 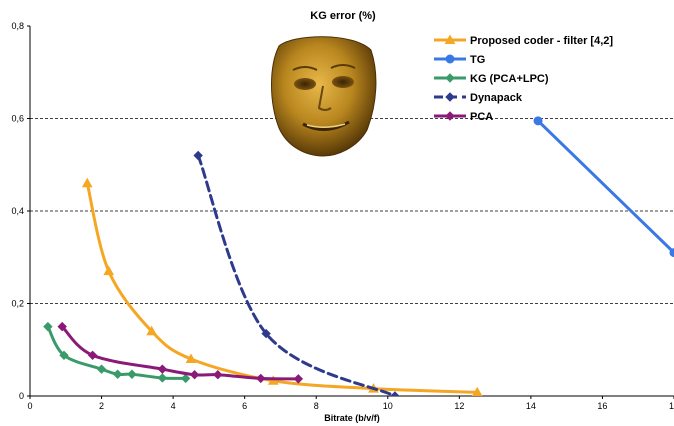 I want to click on x-tick-label: 16, so click(x=602, y=406).